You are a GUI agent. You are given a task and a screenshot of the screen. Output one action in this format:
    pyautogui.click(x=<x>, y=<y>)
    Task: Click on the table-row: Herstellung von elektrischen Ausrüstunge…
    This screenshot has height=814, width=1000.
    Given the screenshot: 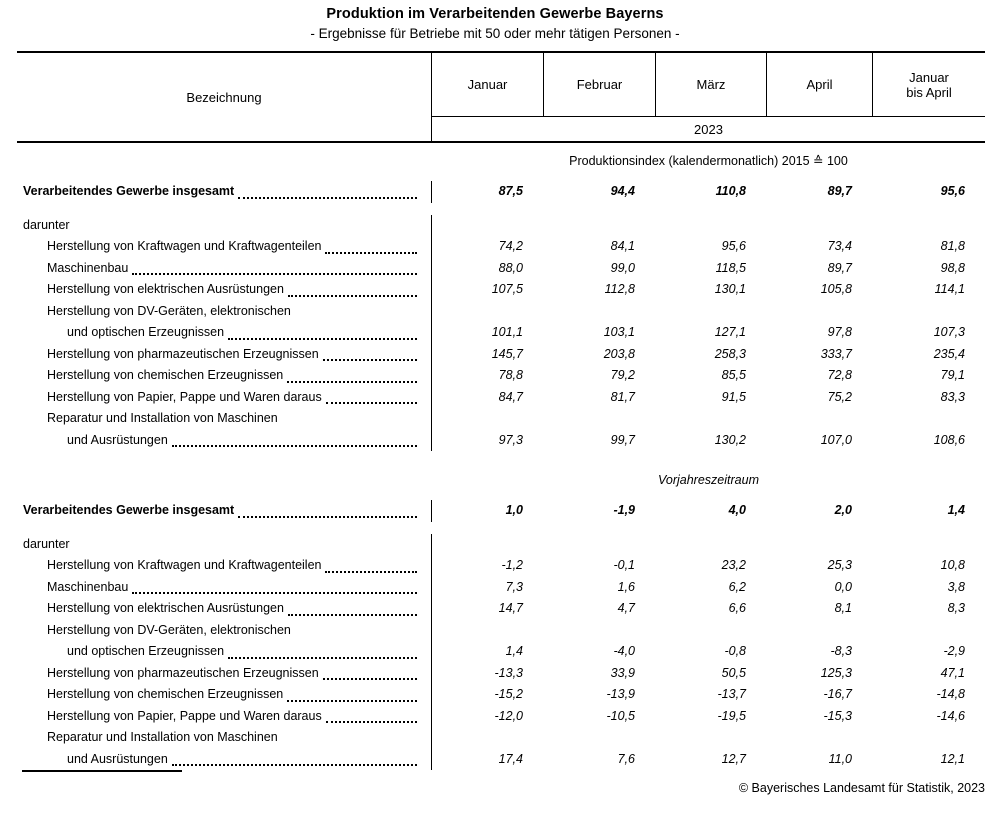 What is the action you would take?
    pyautogui.click(x=501, y=609)
    